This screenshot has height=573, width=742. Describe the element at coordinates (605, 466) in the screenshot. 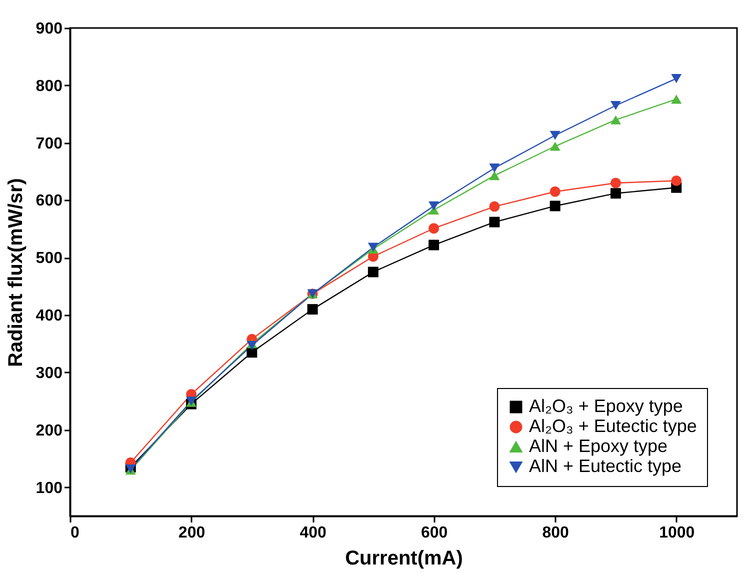

I see `legend-label: AlN + Eutectic type` at that location.